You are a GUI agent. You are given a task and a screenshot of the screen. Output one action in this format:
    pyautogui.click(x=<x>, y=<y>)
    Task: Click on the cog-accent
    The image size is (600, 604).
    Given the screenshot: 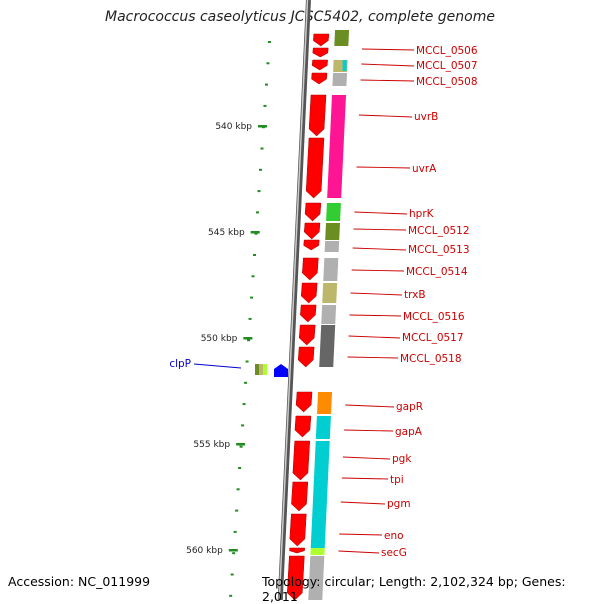 What is the action you would take?
    pyautogui.click(x=344, y=65)
    